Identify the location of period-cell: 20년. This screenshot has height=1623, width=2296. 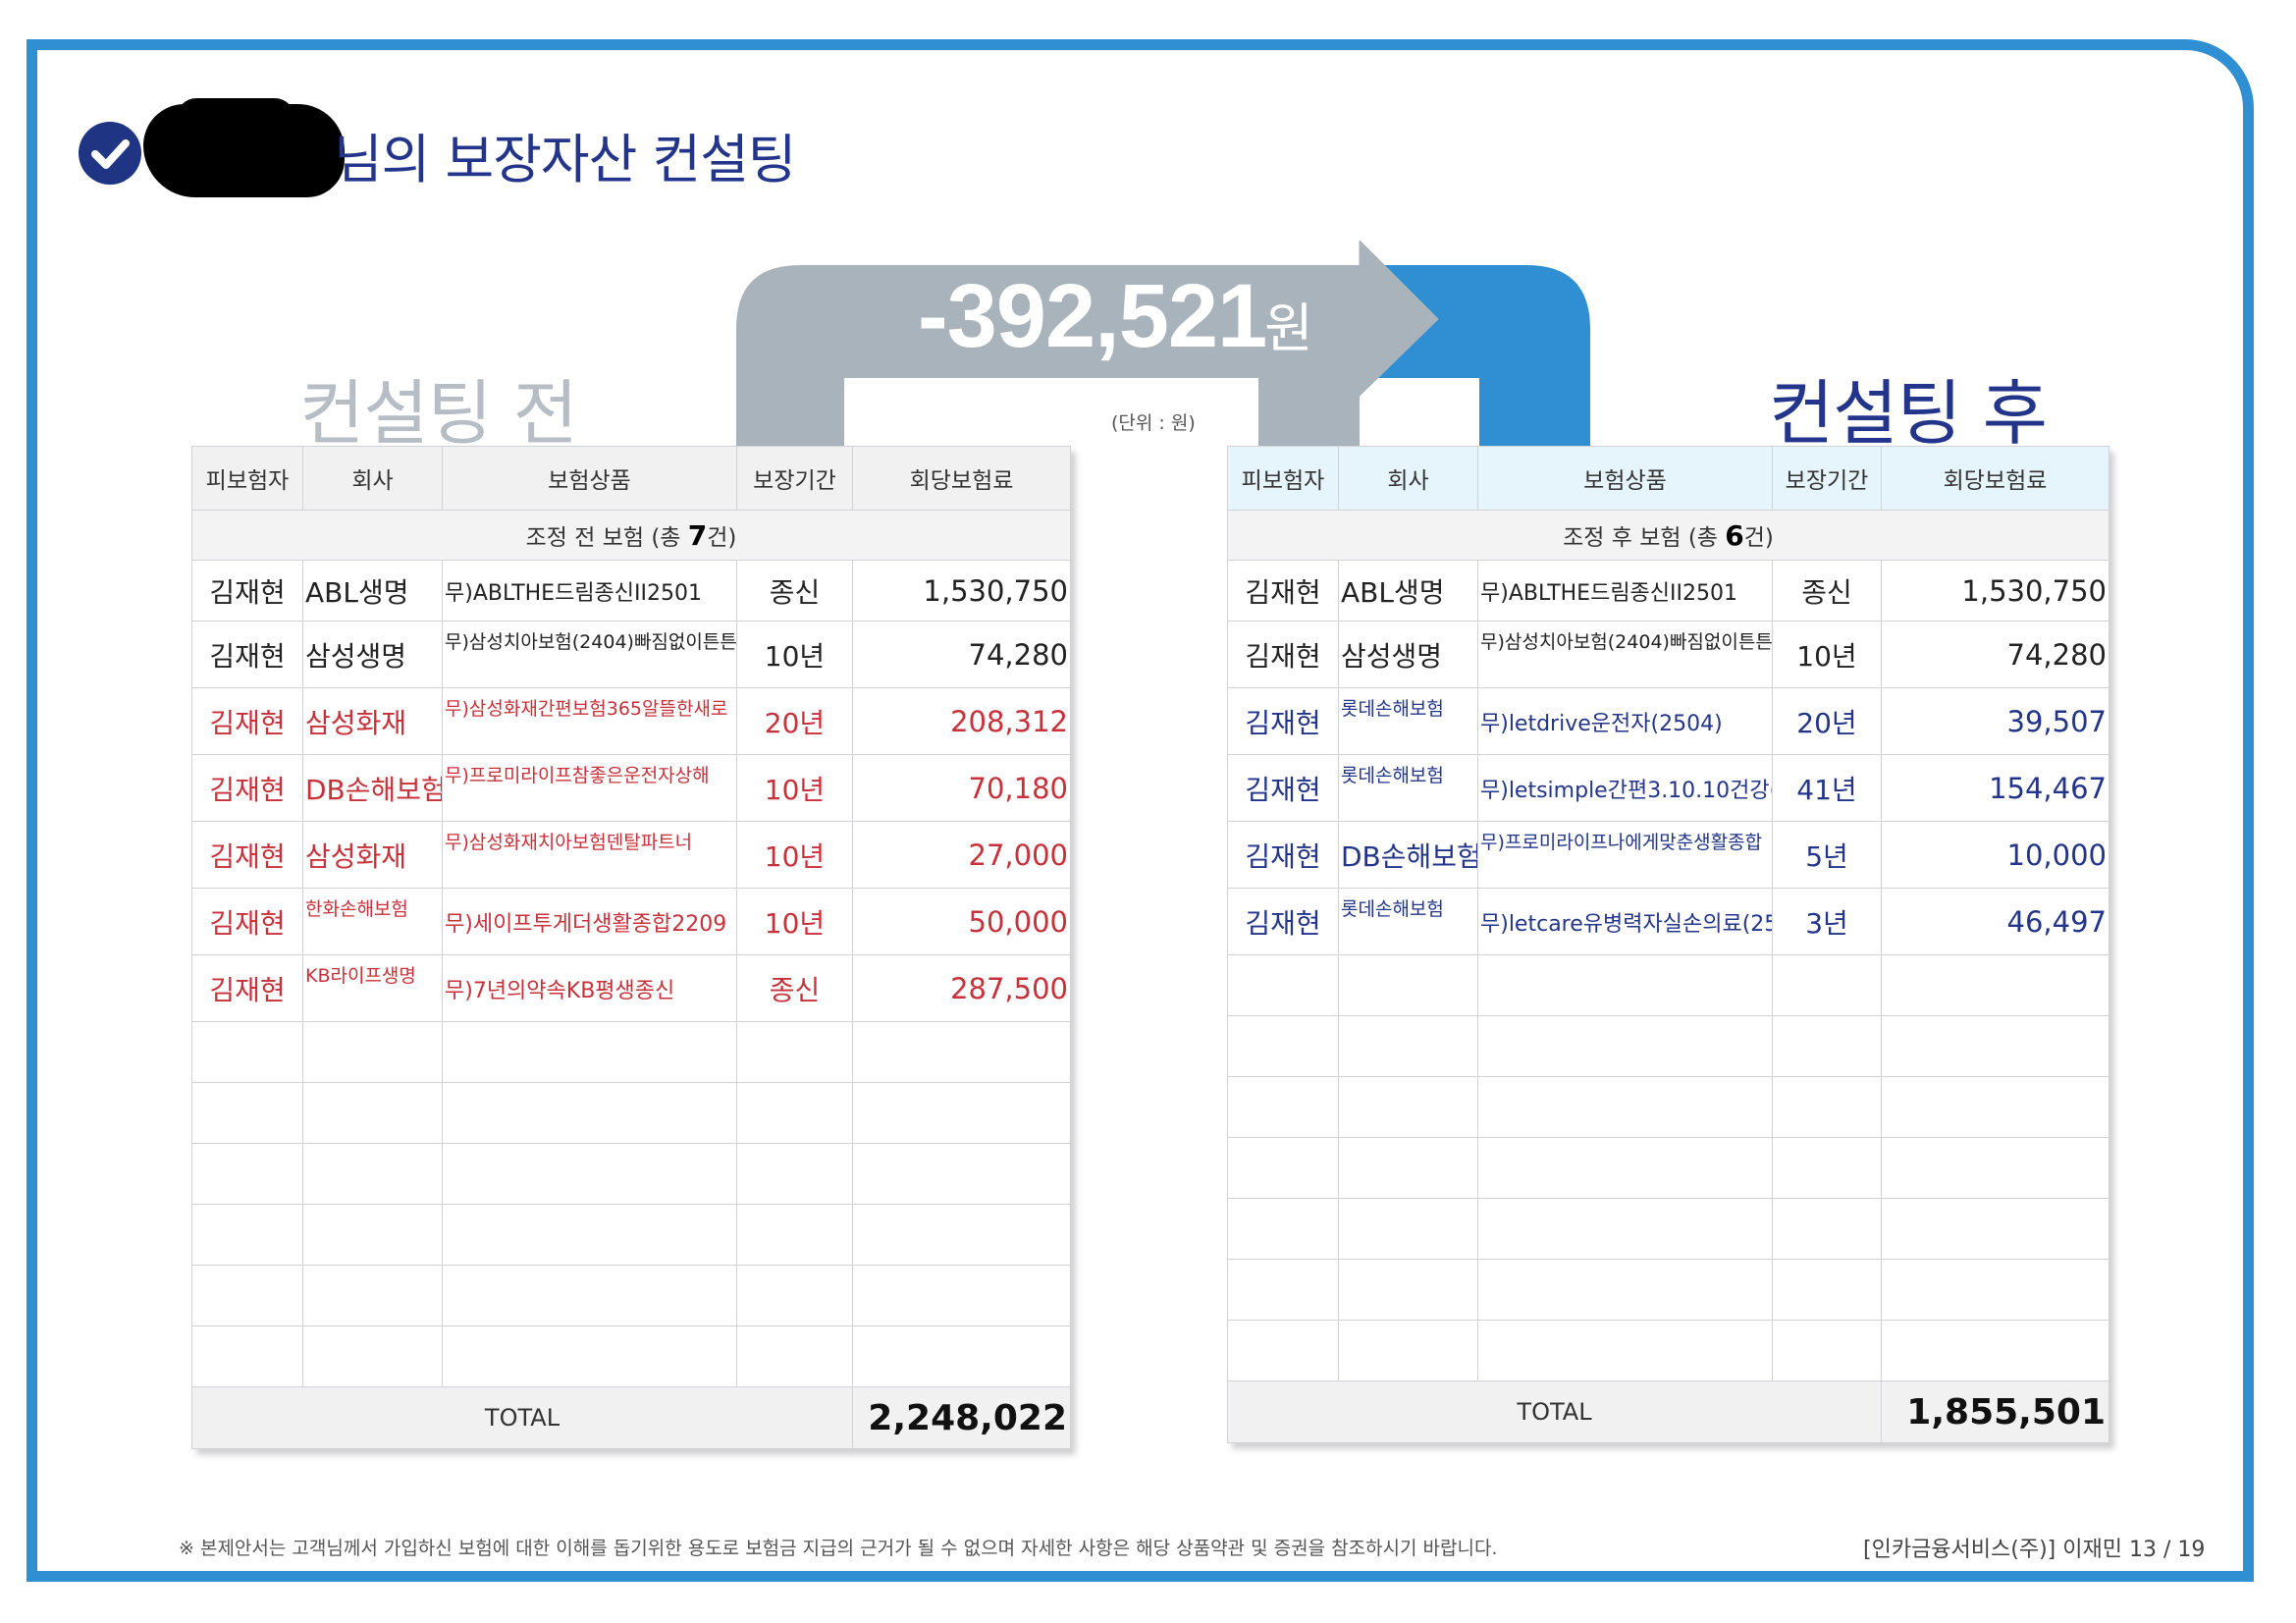
(1827, 721).